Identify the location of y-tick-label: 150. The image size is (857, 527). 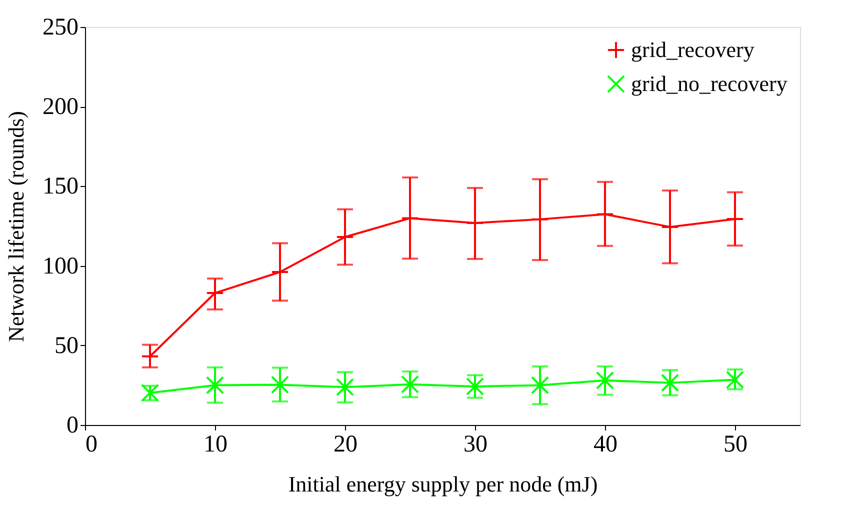
(60, 187).